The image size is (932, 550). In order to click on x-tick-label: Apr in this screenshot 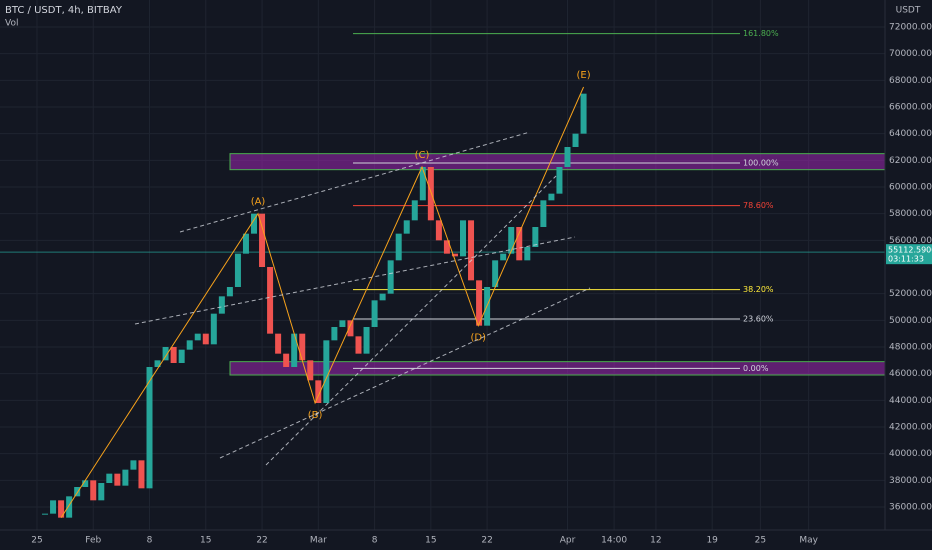, I will do `click(568, 541)`.